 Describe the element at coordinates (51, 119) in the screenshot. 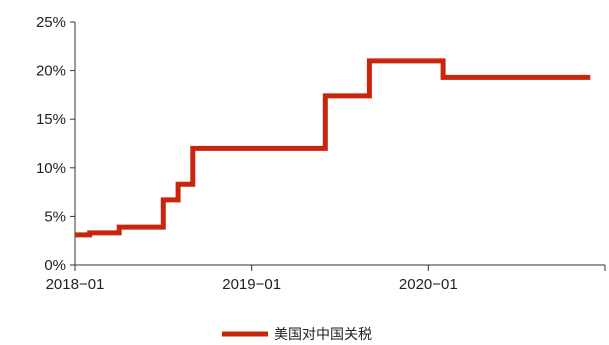

I see `y-tick-label: 15%` at that location.